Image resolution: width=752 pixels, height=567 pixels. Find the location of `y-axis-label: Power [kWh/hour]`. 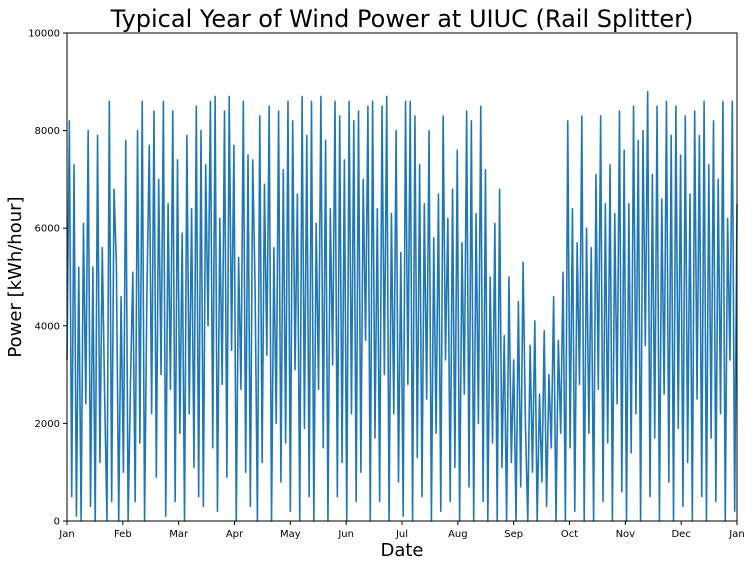

y-axis-label: Power [kWh/hour] is located at coordinates (15, 276).